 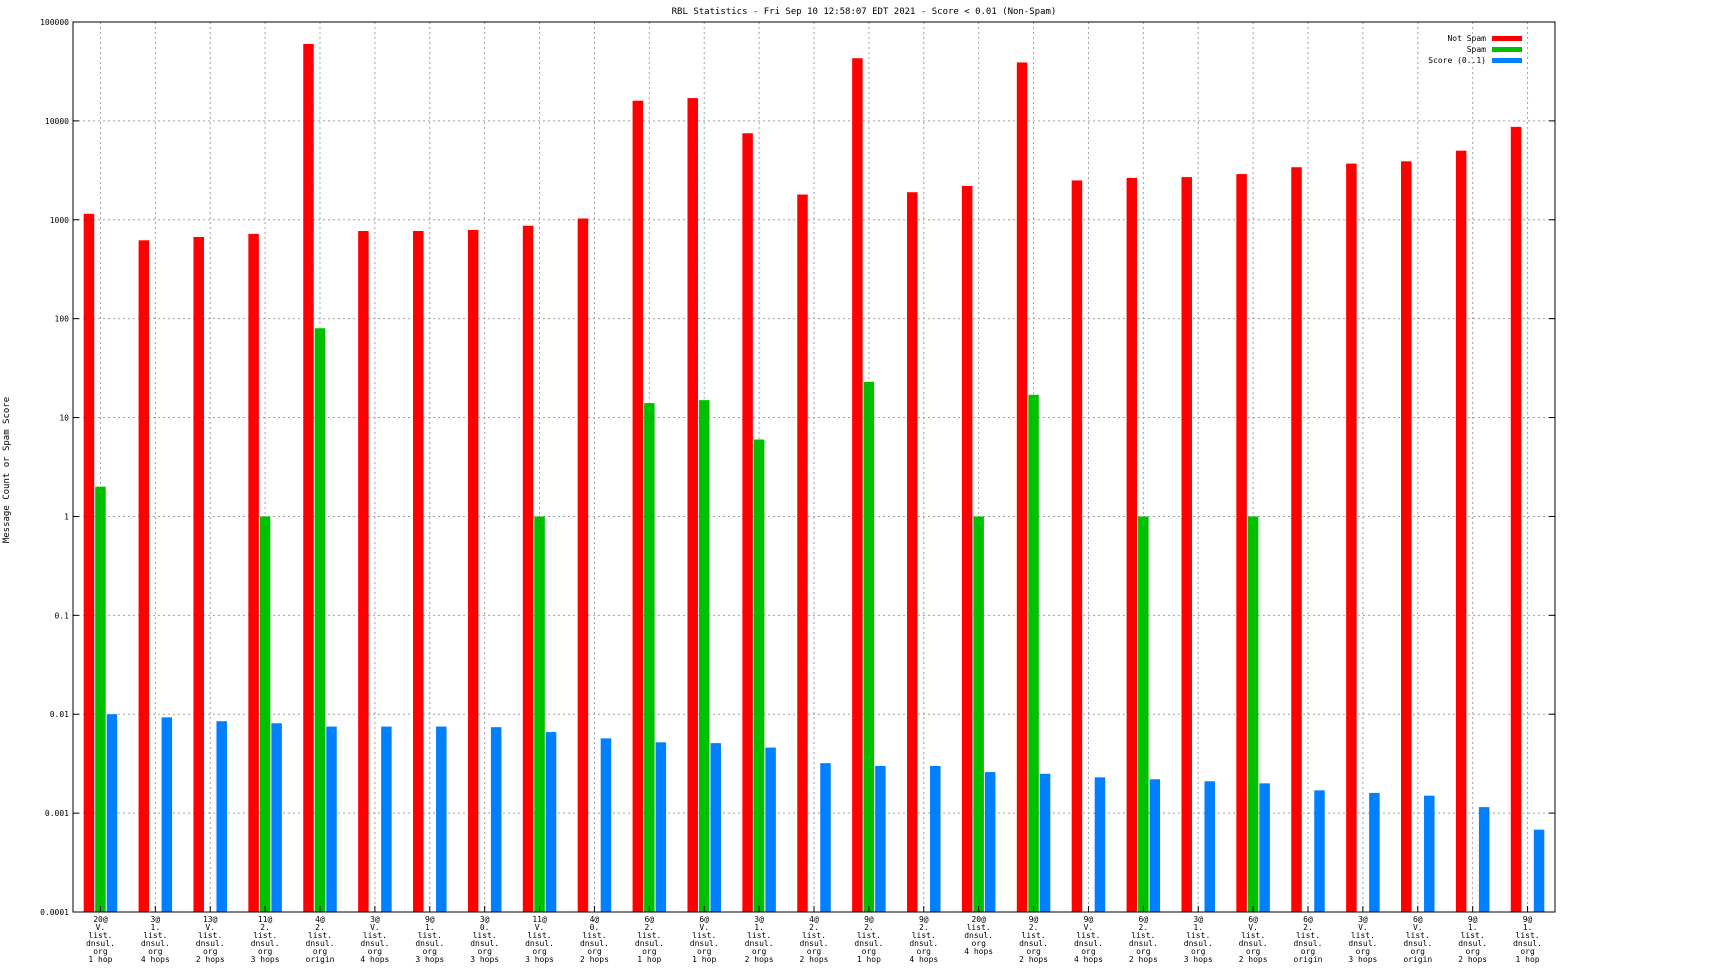 I want to click on x-tick-label-line: 0., so click(x=485, y=927).